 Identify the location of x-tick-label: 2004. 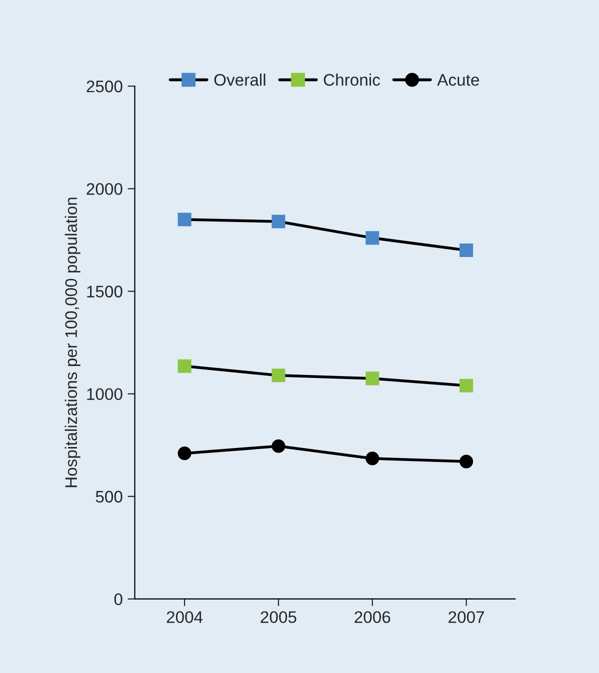
(184, 617).